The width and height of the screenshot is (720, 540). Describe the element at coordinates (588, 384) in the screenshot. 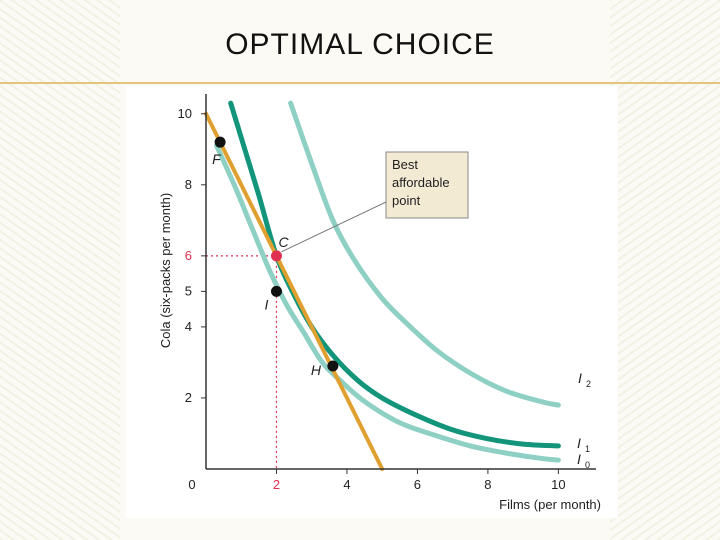

I see `curve-label-subscript-i2: 2` at that location.